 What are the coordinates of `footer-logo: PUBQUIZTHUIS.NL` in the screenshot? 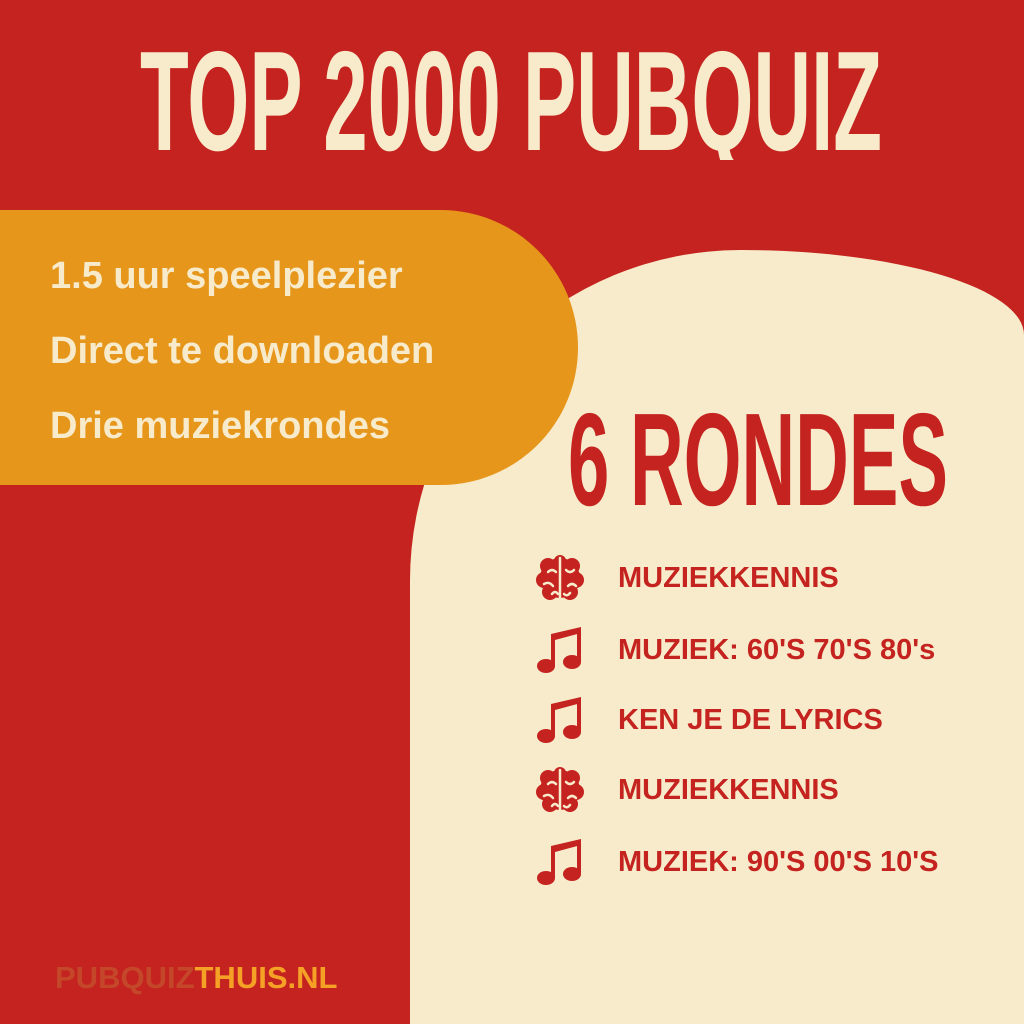 It's located at (196, 978).